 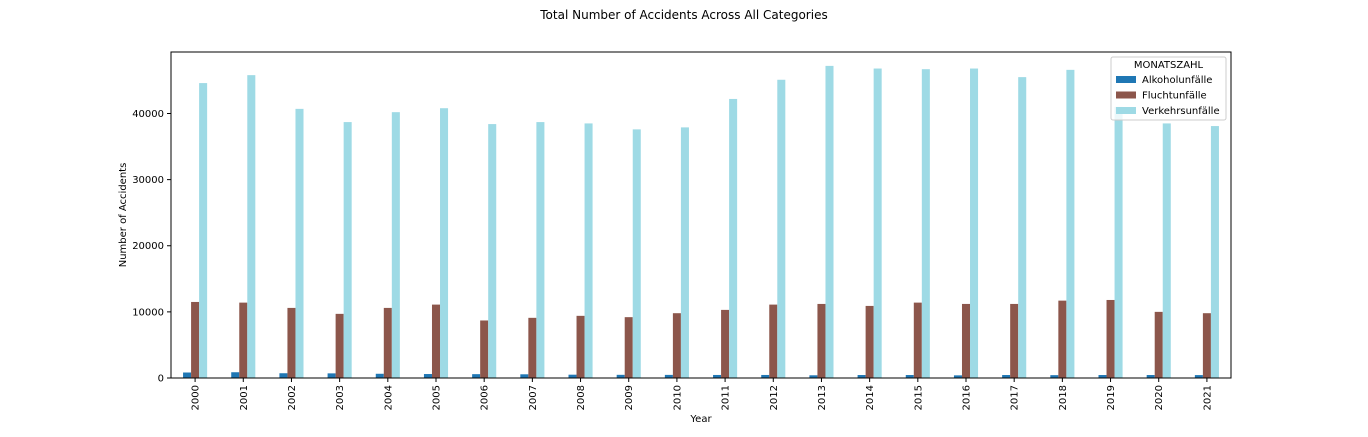 What do you see at coordinates (533, 397) in the screenshot?
I see `x-tick-label: 2007` at bounding box center [533, 397].